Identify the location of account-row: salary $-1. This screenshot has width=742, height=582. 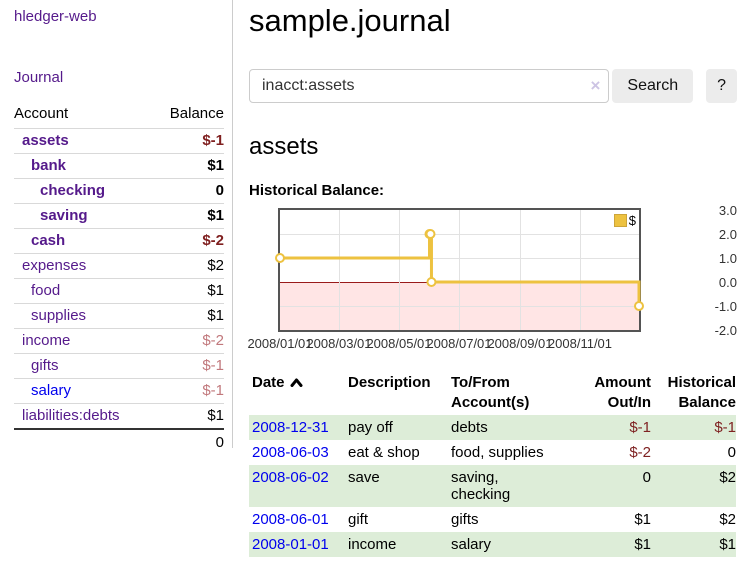
(119, 391).